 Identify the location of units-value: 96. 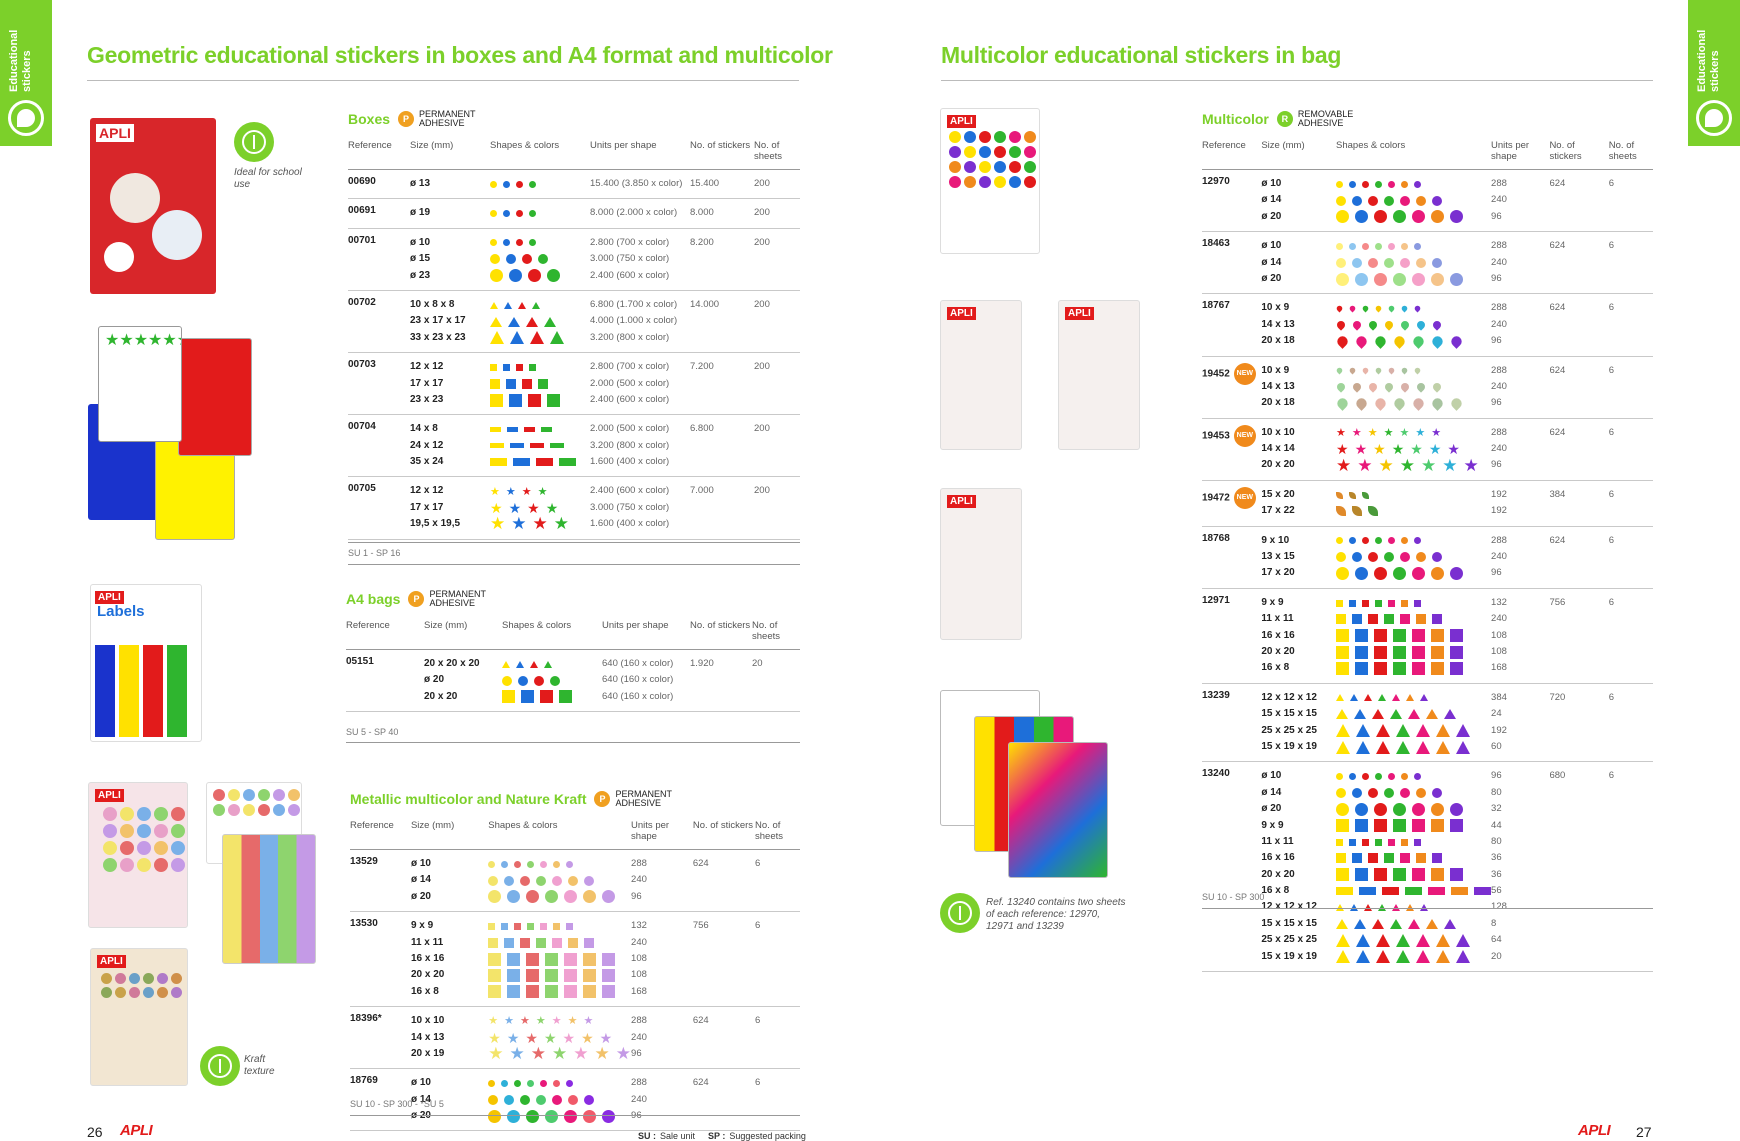
(662, 1116).